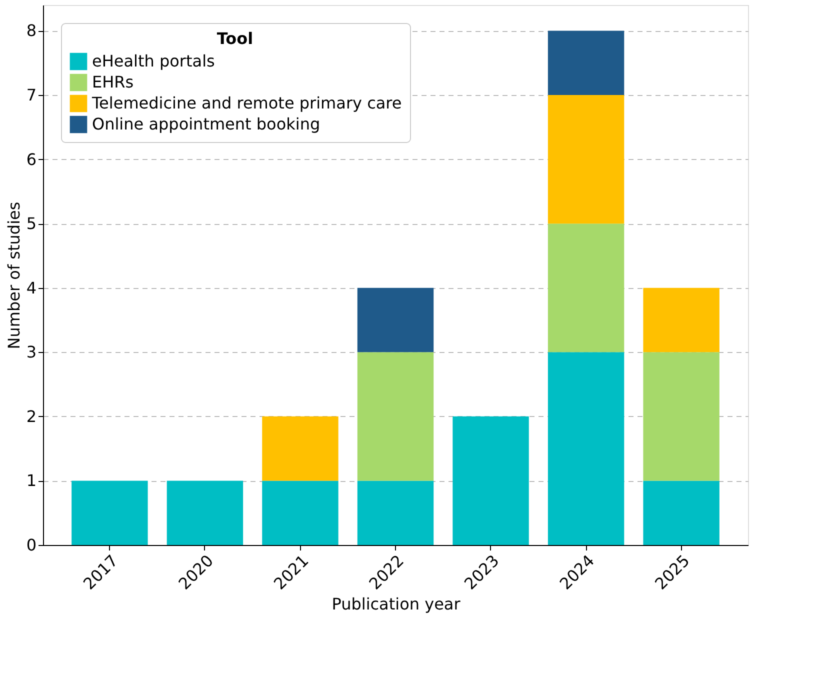  I want to click on legend-label: Online appointment booking, so click(206, 124).